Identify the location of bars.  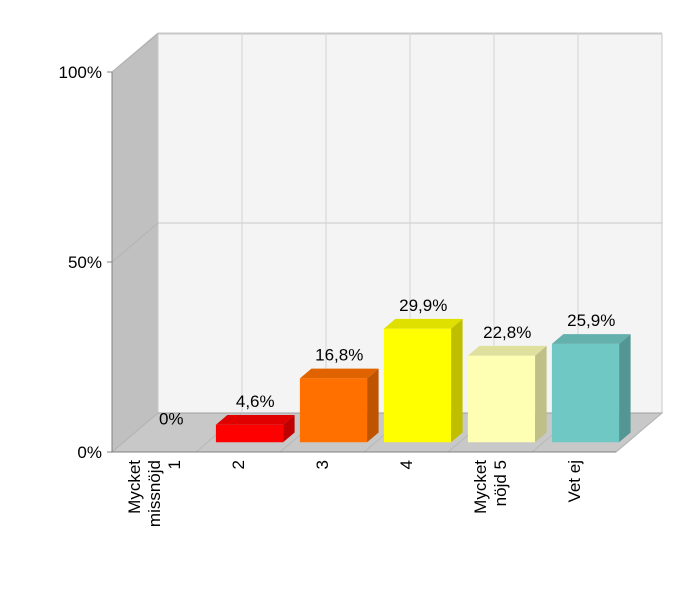
(423, 380).